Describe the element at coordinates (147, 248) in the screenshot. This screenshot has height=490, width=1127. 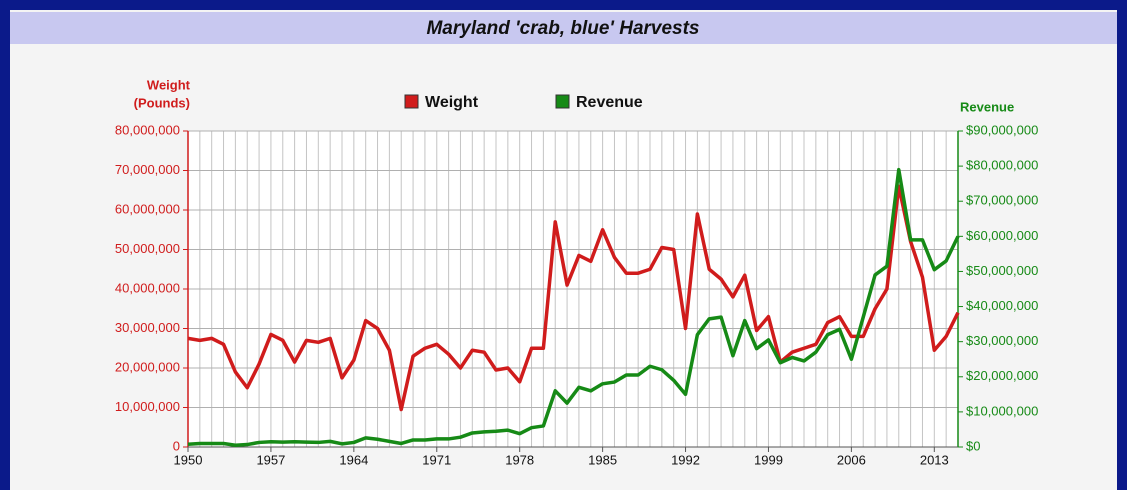
I see `y-tick-label: 50,000,000` at that location.